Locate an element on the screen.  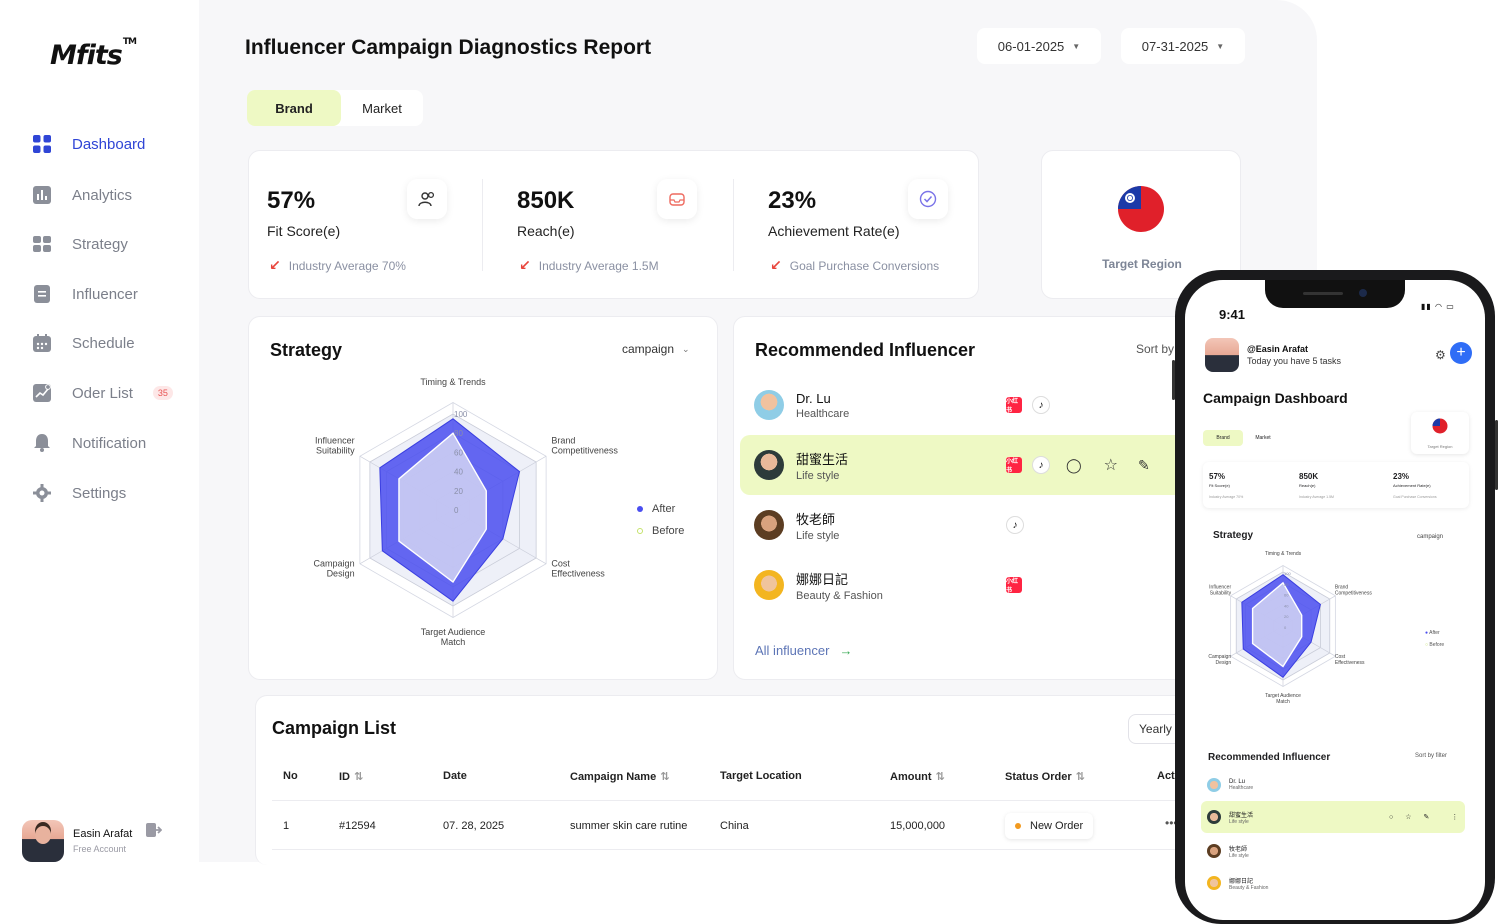
date-from-select: 06-01-2025 ▼ is located at coordinates (1039, 46).